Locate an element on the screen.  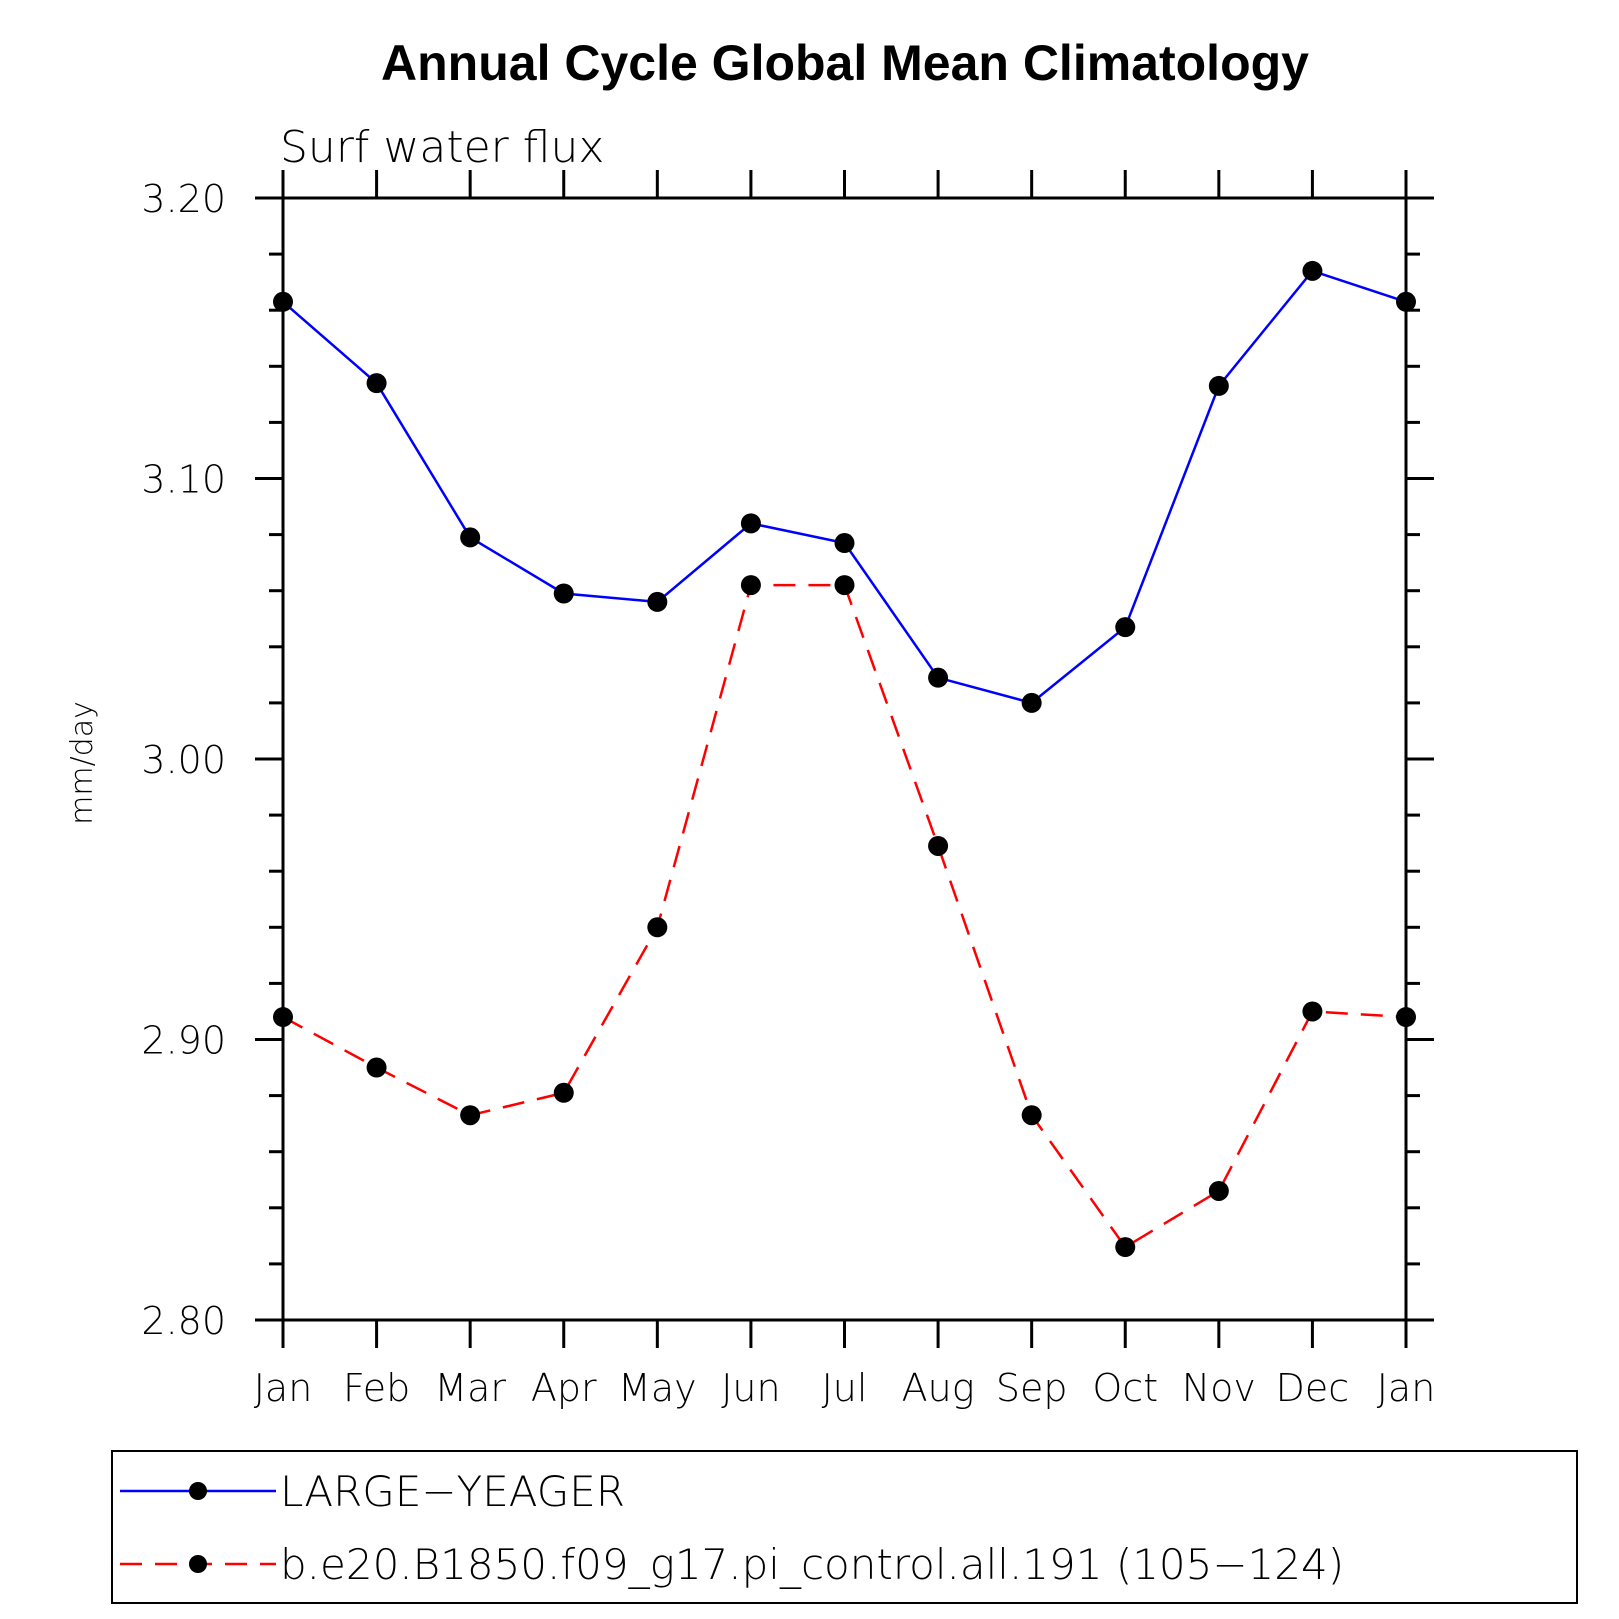
y-tick-labels: 2.80 2.90 3.00 3.10 3.20 is located at coordinates (183, 760).